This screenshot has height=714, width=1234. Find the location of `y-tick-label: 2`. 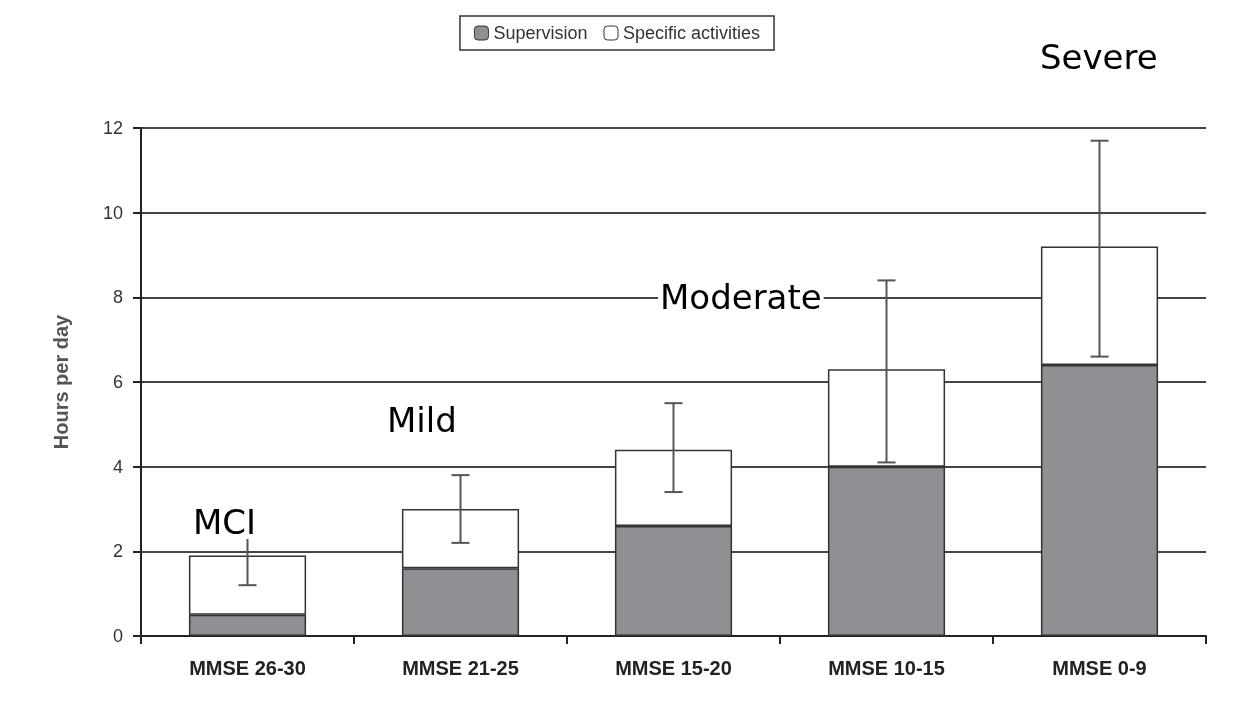

y-tick-label: 2 is located at coordinates (117, 551).